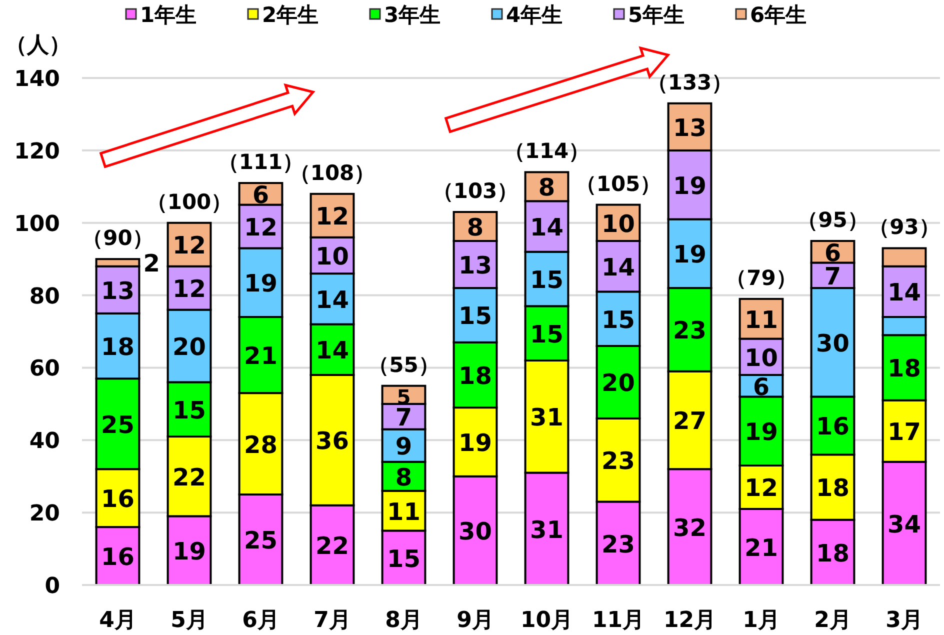  I want to click on y-tick-label: 140, so click(37, 79).